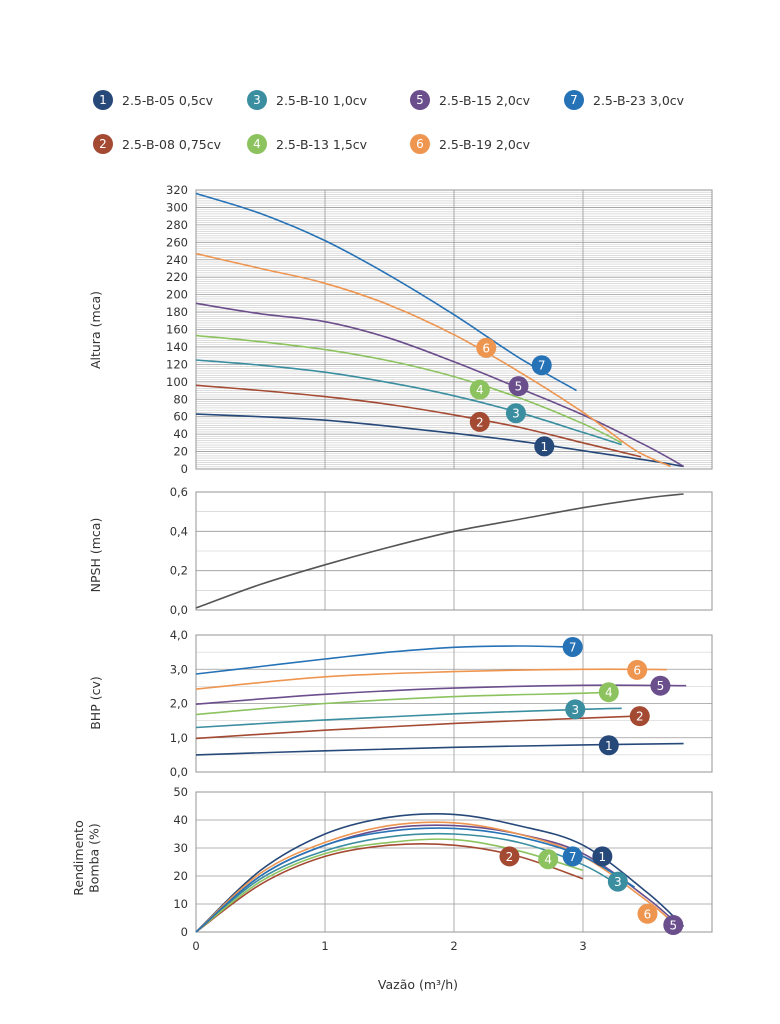 The width and height of the screenshot is (780, 1024). I want to click on y-tick-label: 240, so click(177, 260).